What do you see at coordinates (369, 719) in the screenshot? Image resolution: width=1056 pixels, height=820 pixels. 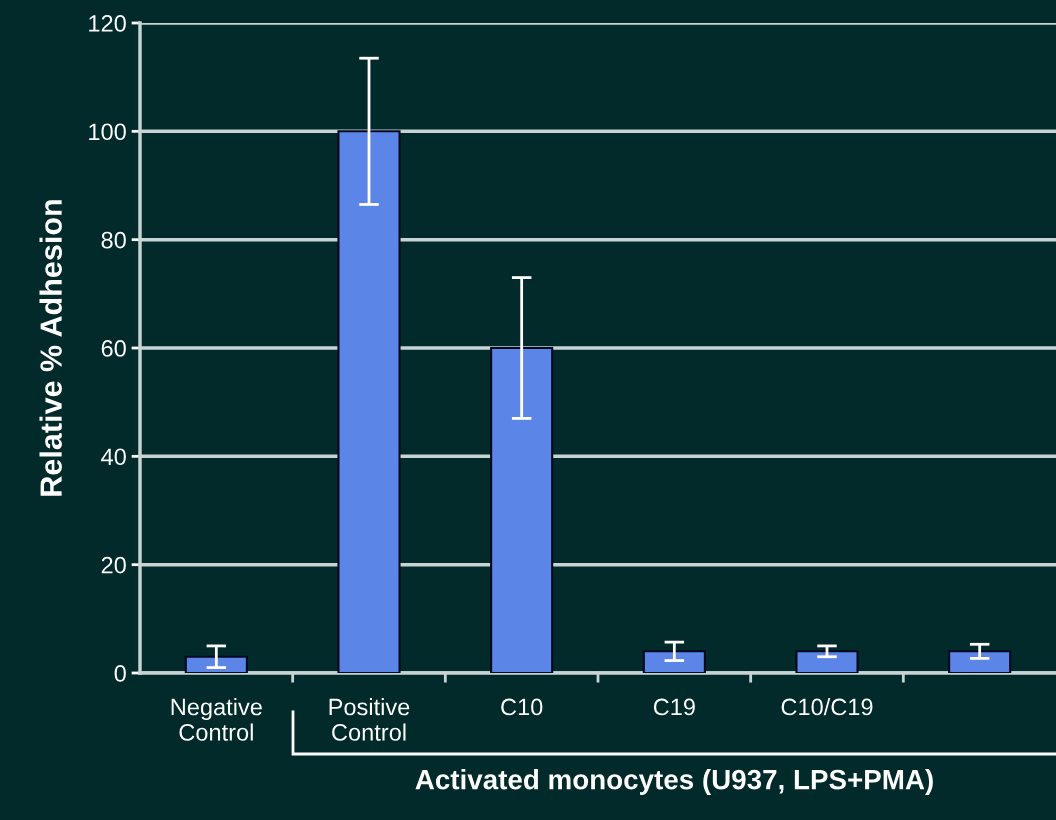 I see `x-tick-label: Positive Control` at bounding box center [369, 719].